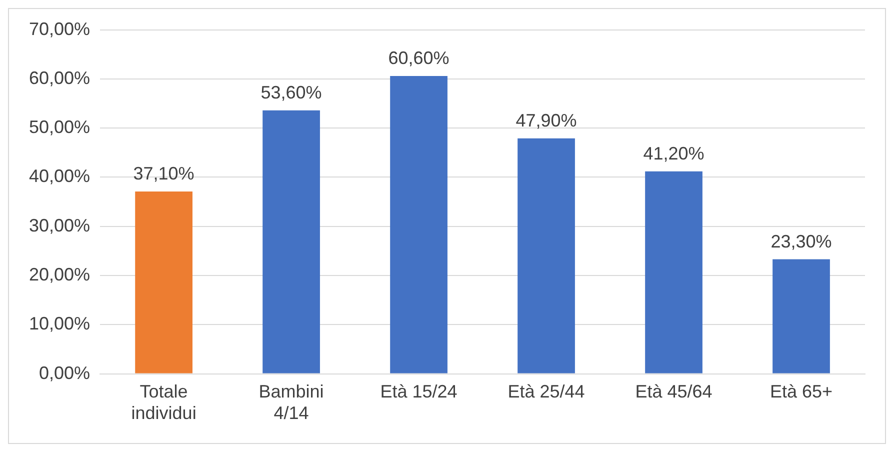 This screenshot has width=894, height=452. What do you see at coordinates (419, 58) in the screenshot?
I see `data-label: 60,60%` at bounding box center [419, 58].